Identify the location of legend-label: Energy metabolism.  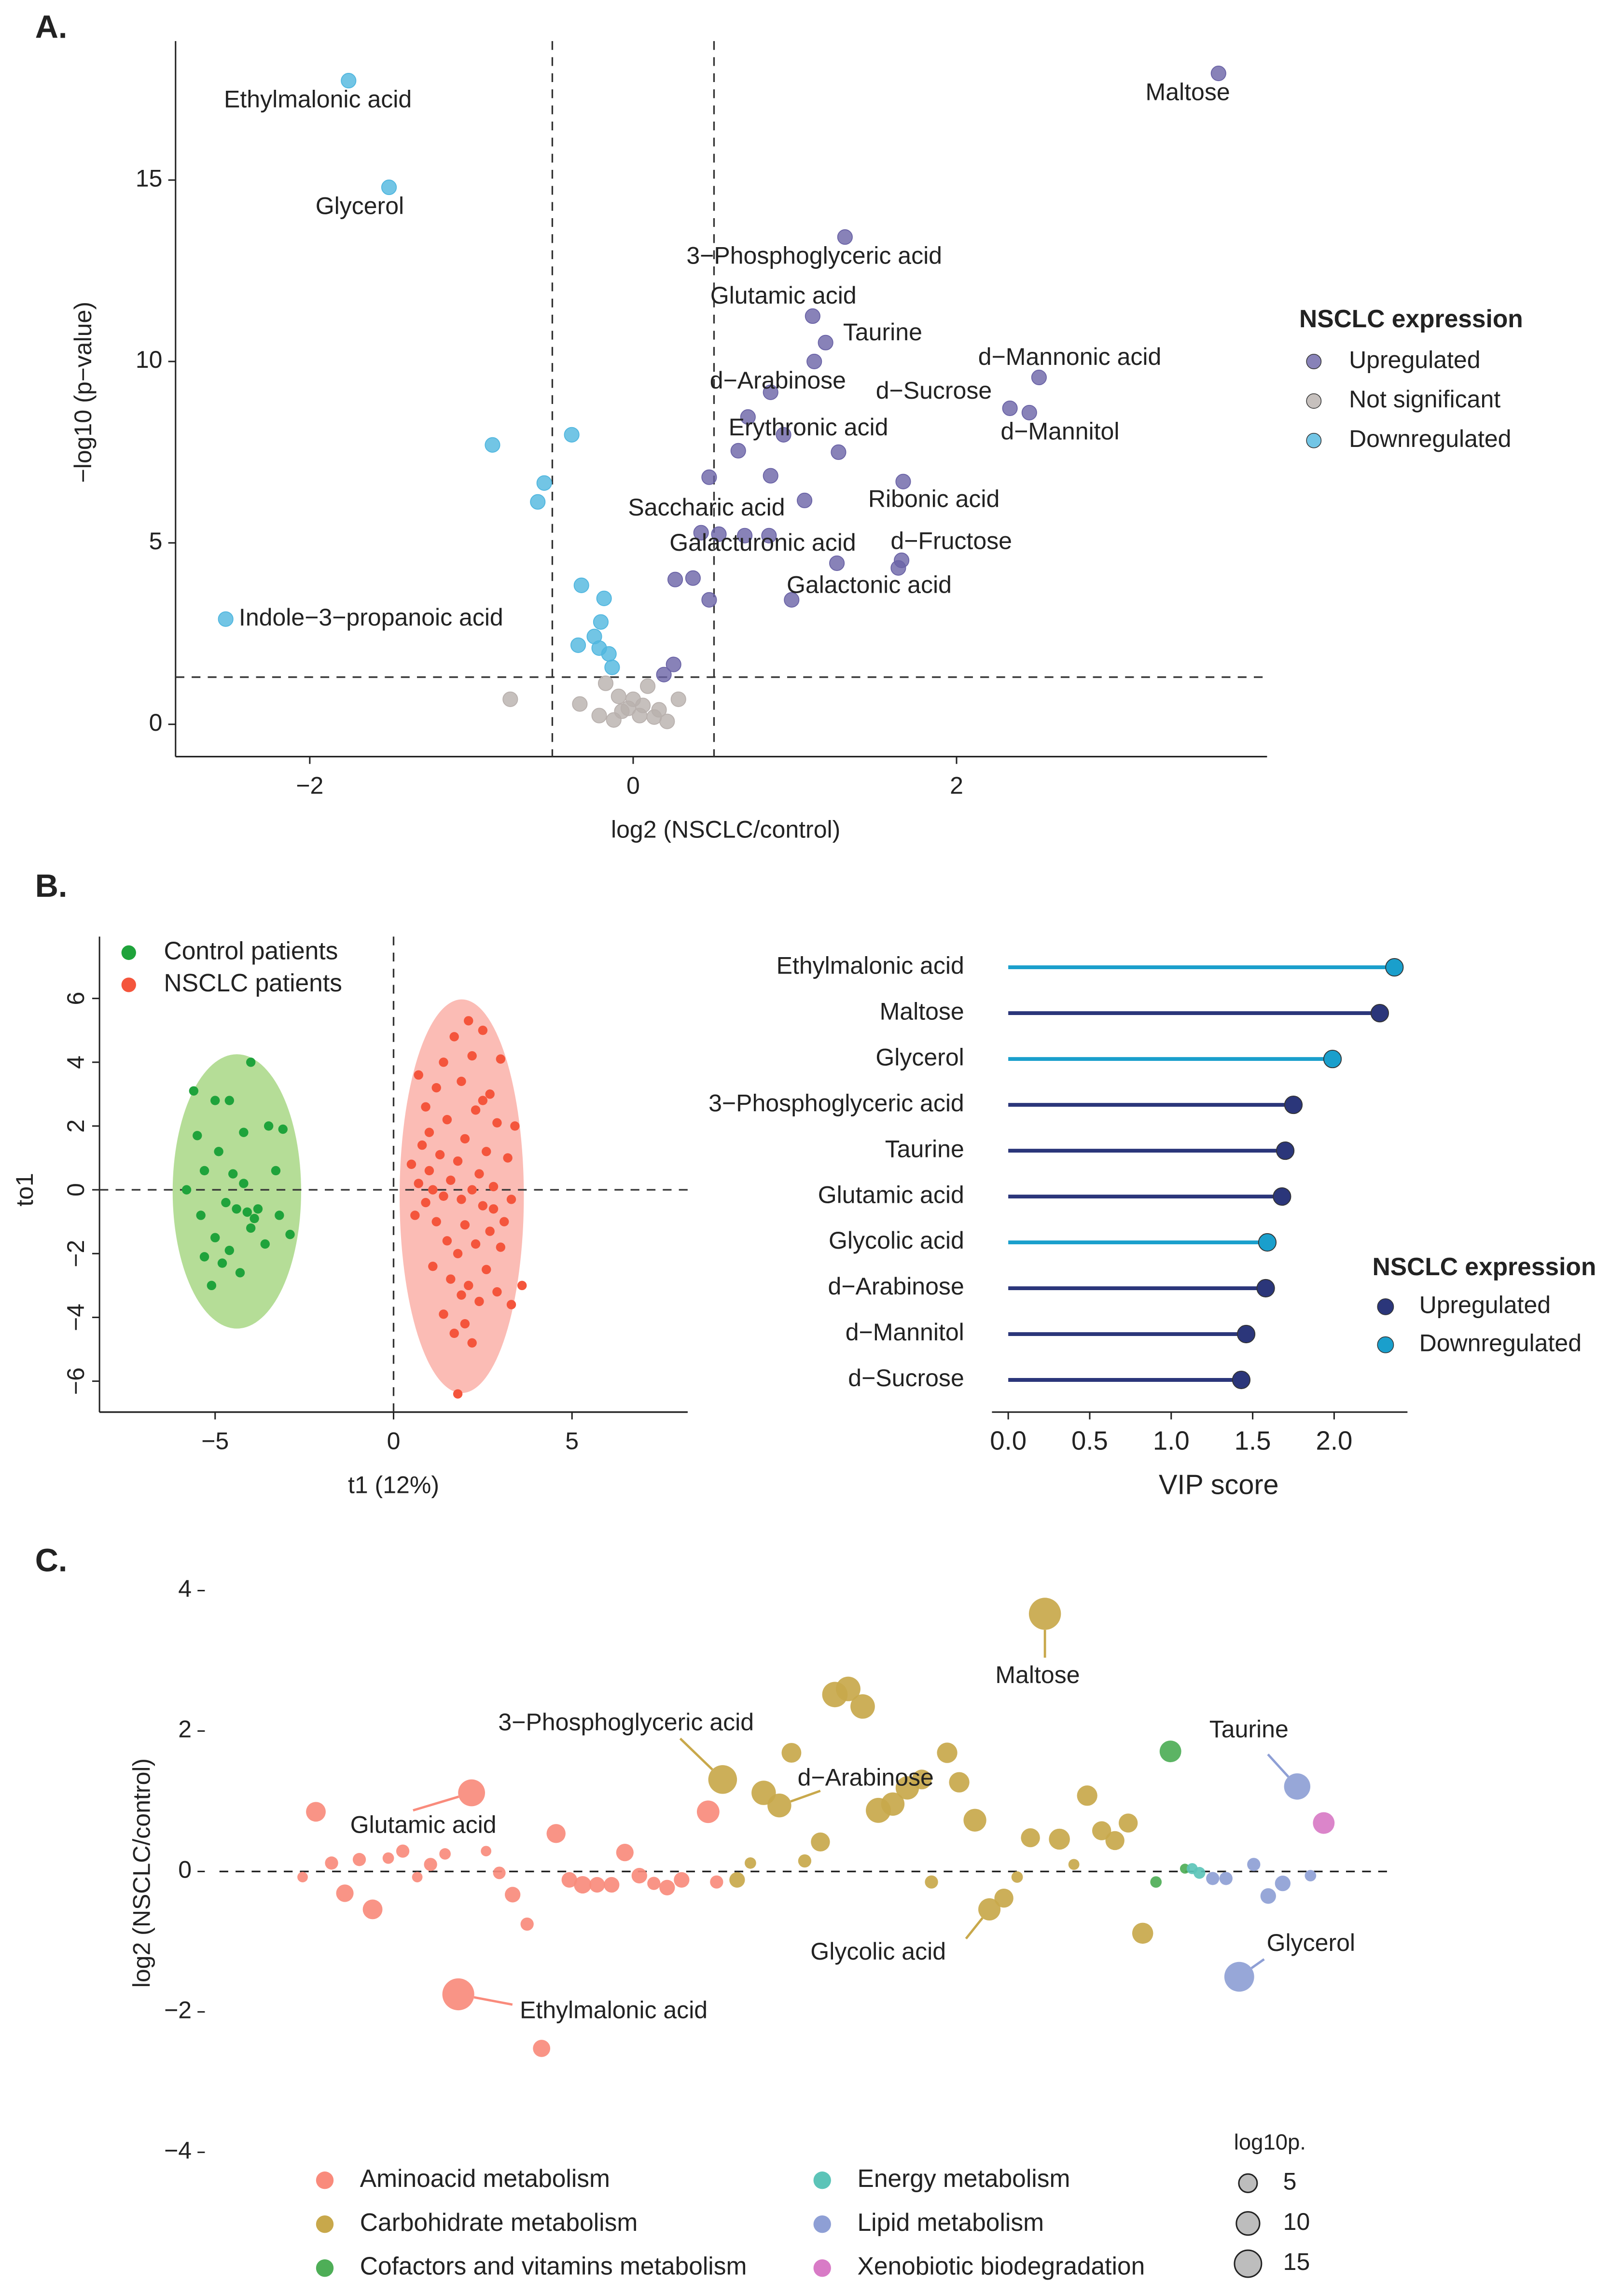
(964, 2178).